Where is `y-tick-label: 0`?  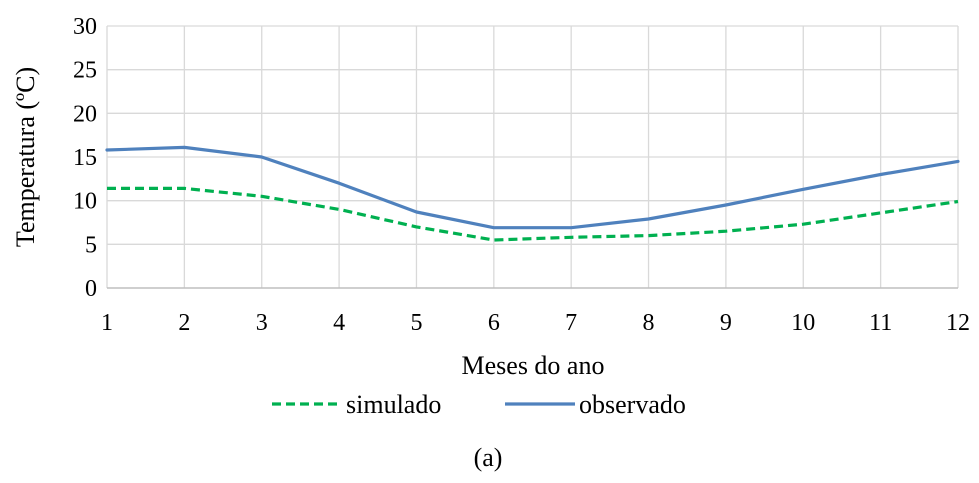 y-tick-label: 0 is located at coordinates (91, 289).